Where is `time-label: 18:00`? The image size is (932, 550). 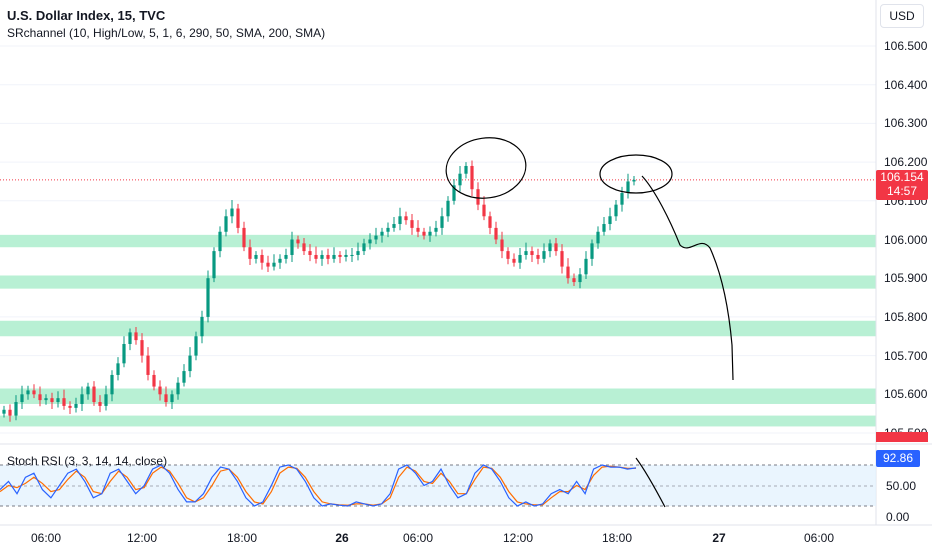 time-label: 18:00 is located at coordinates (242, 538).